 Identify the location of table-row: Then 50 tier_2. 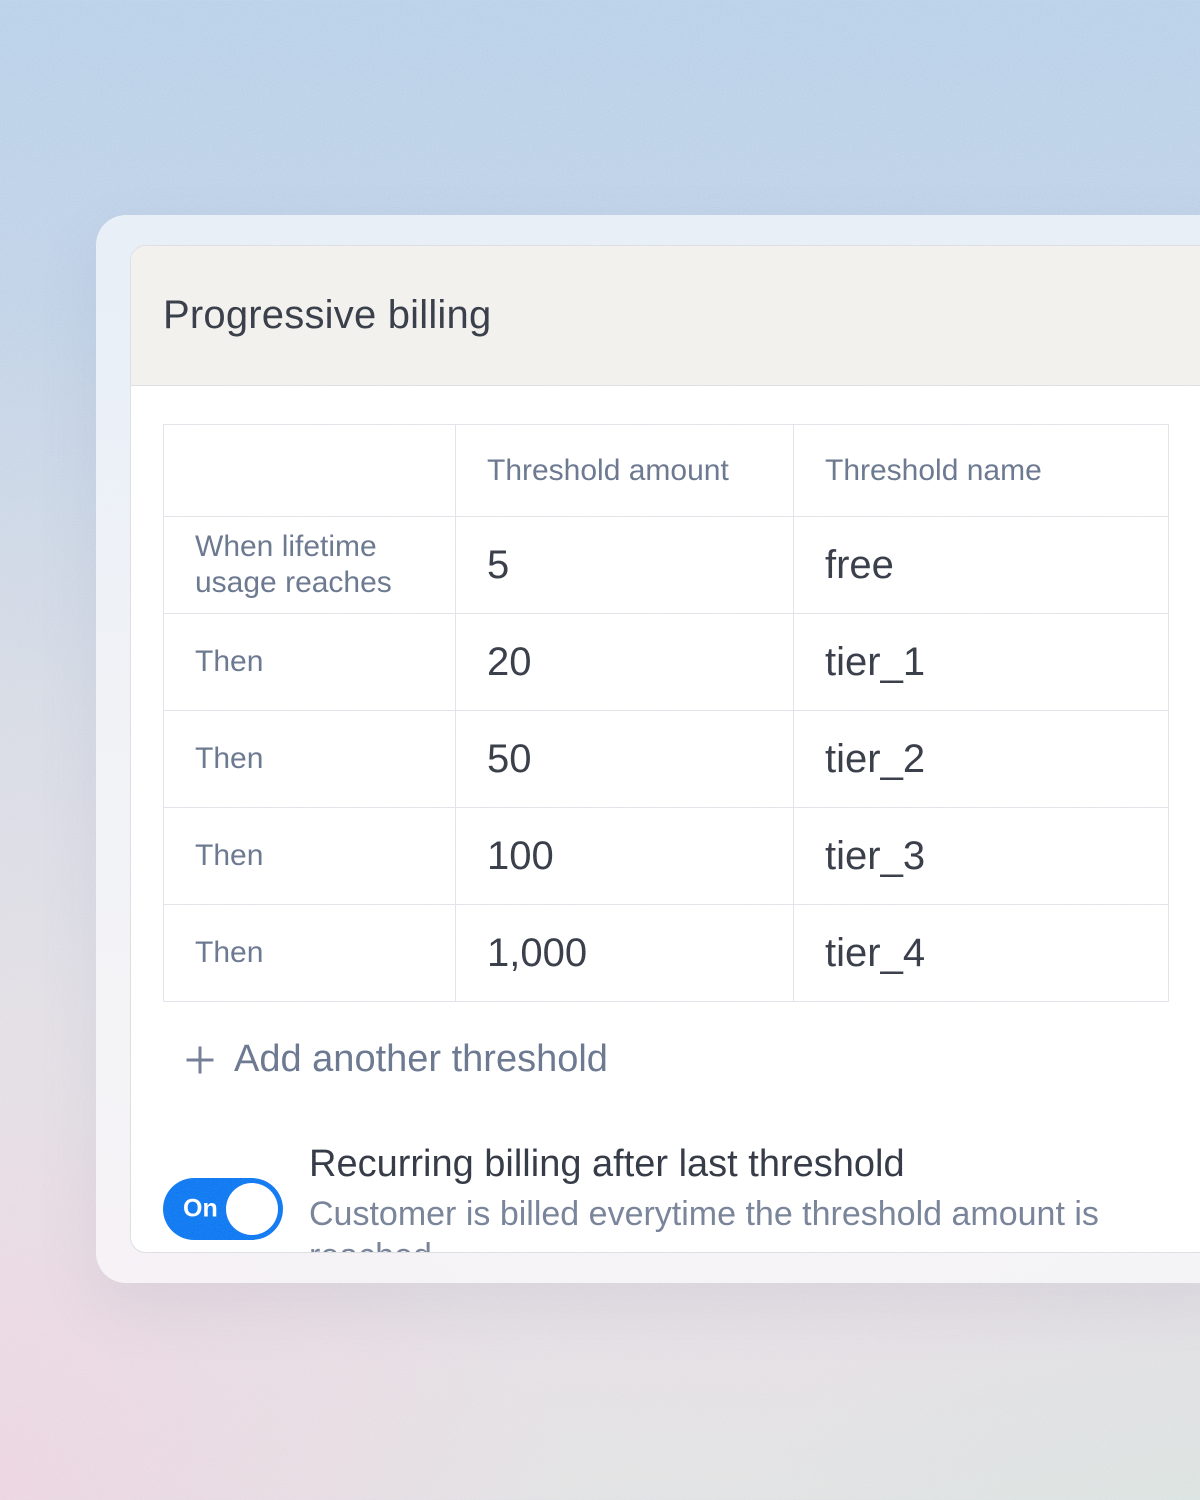
(666, 759).